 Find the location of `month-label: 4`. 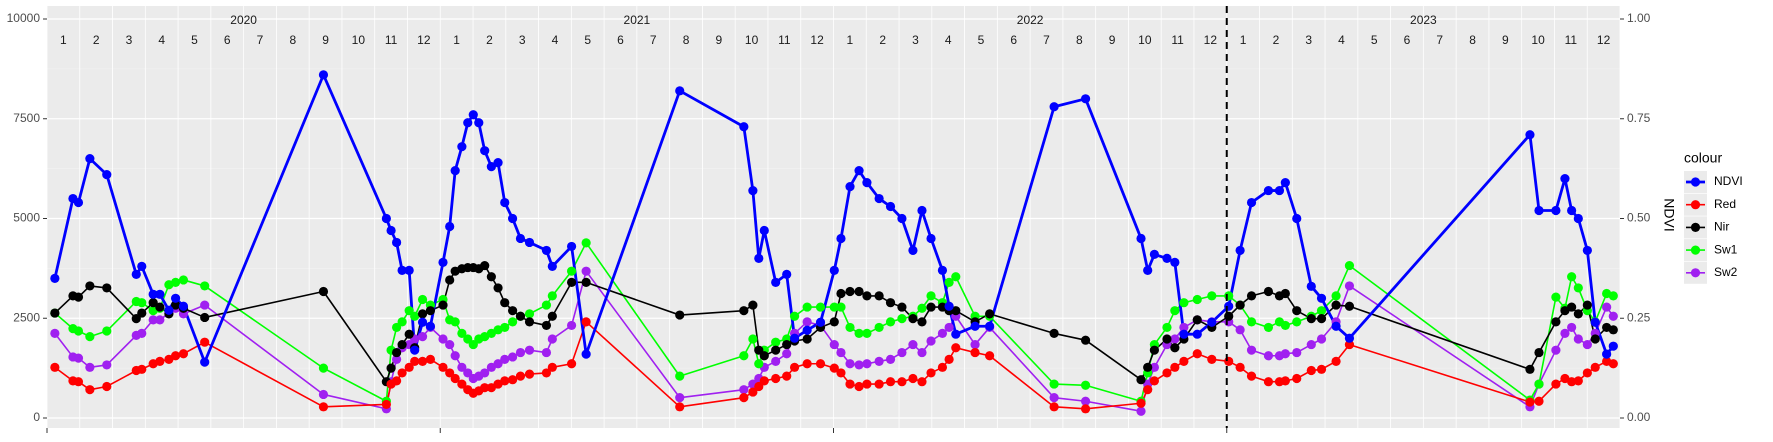

month-label: 4 is located at coordinates (948, 40).